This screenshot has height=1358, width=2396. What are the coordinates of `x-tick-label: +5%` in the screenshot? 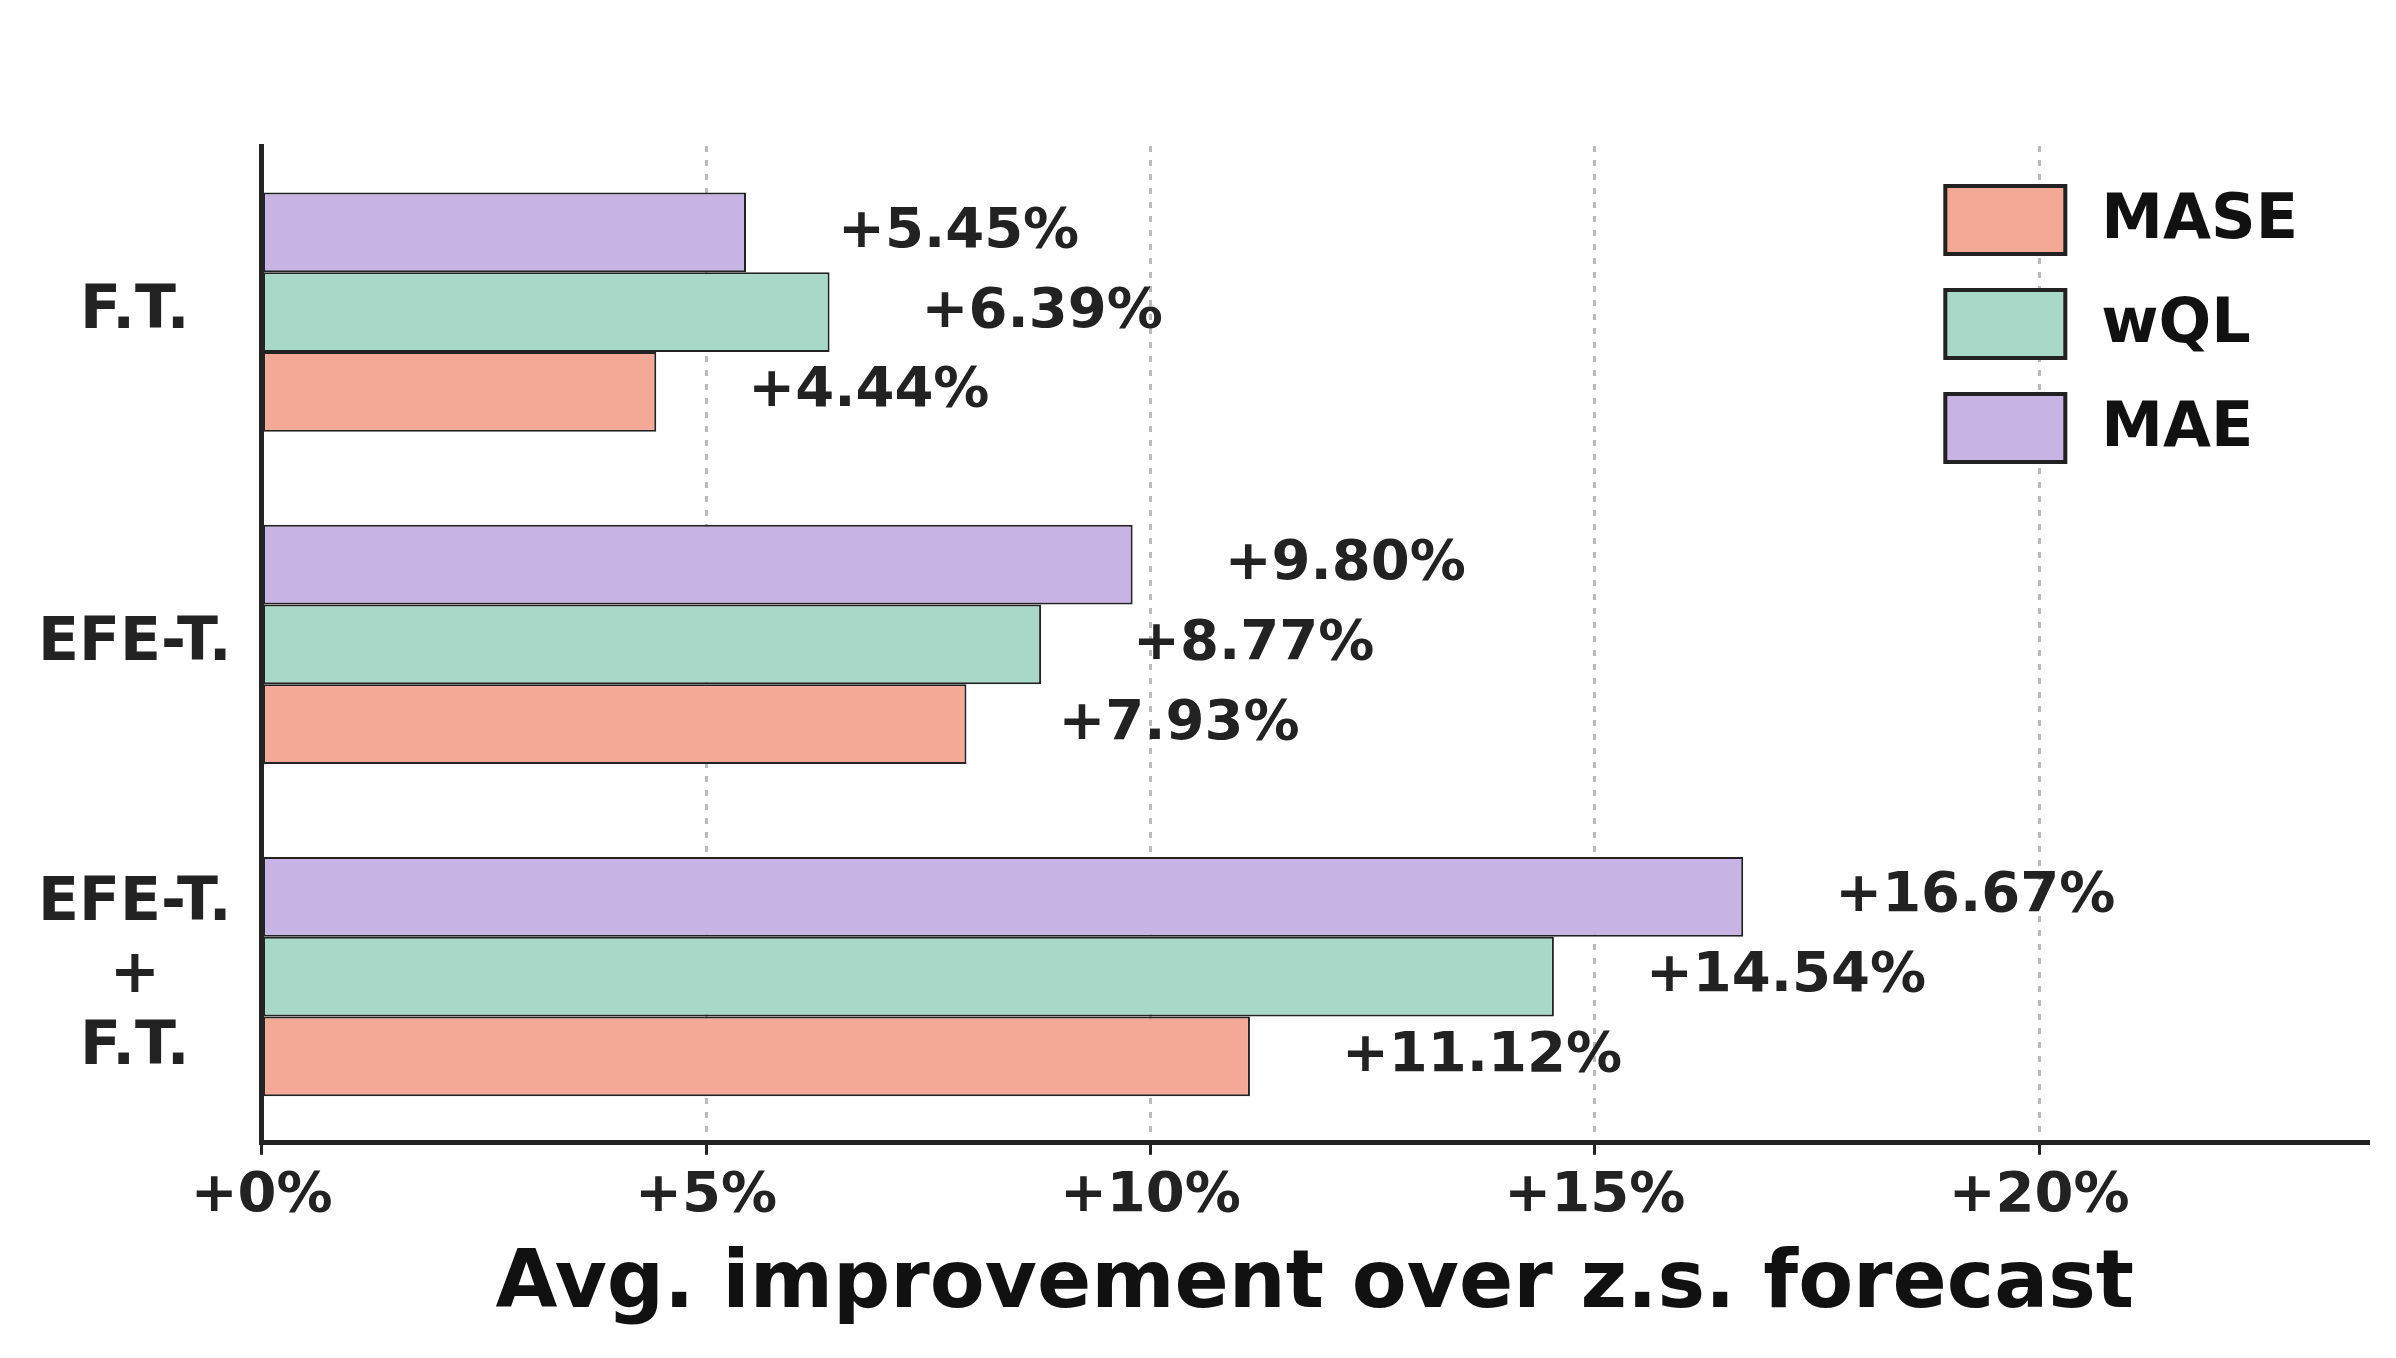 It's located at (706, 1191).